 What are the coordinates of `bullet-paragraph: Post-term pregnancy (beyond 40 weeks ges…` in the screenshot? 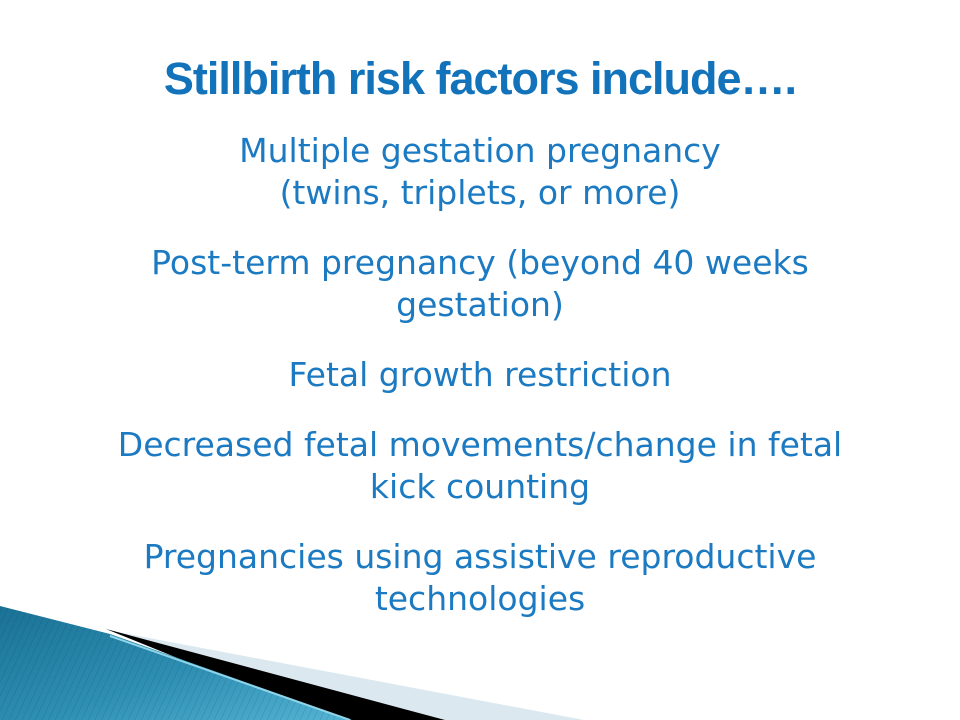 It's located at (480, 284).